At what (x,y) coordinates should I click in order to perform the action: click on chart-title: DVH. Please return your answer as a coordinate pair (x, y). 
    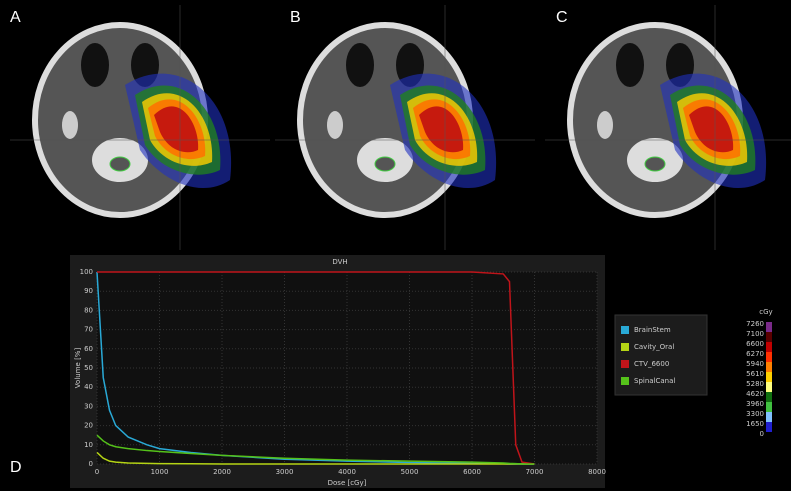
    Looking at the image, I should click on (339, 262).